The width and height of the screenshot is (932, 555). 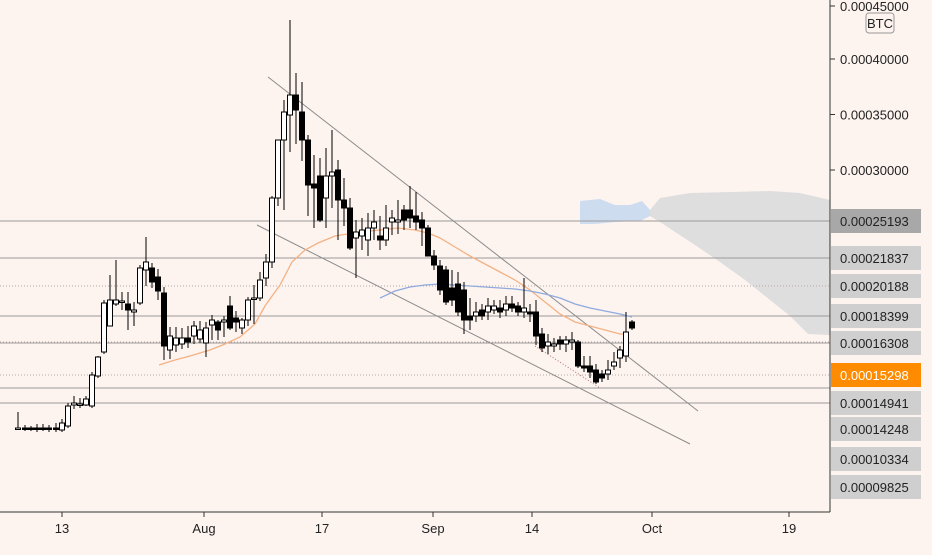 What do you see at coordinates (62, 528) in the screenshot?
I see `x-tick-label: 13` at bounding box center [62, 528].